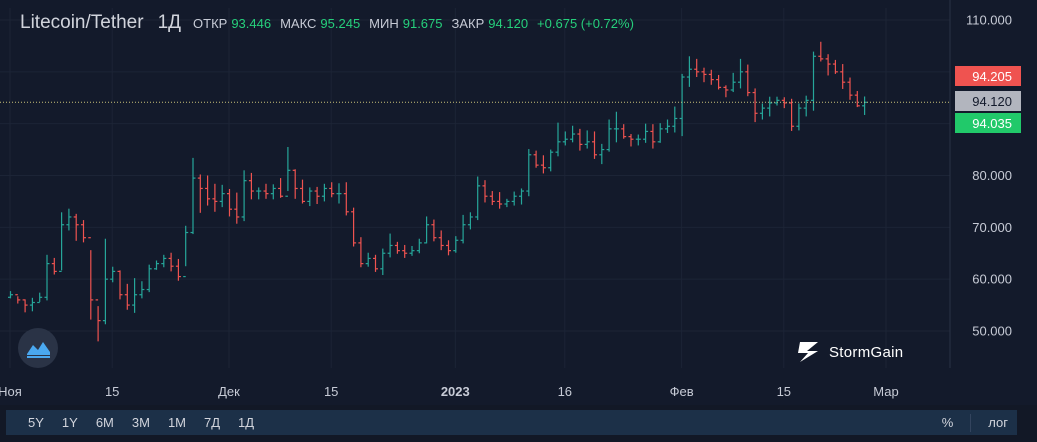 This screenshot has width=1037, height=442. What do you see at coordinates (992, 279) in the screenshot?
I see `y-tick-label: 60.000` at bounding box center [992, 279].